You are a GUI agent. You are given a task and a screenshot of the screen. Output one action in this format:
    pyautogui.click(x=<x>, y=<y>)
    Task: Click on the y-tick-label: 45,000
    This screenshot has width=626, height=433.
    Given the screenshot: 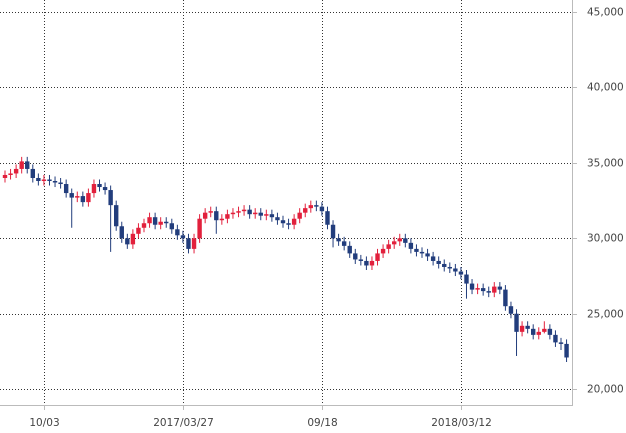 What is the action you would take?
    pyautogui.click(x=605, y=13)
    